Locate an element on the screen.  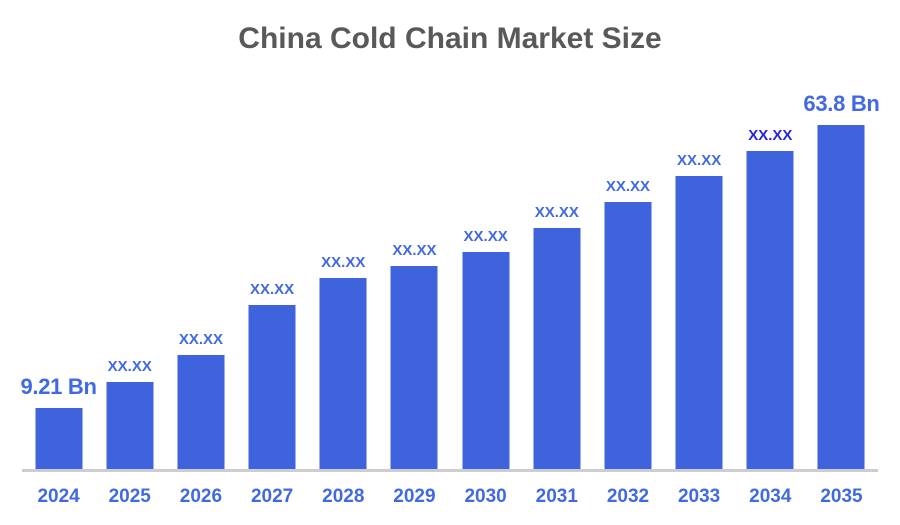
bar-column-2030: XX.XX is located at coordinates (485, 280).